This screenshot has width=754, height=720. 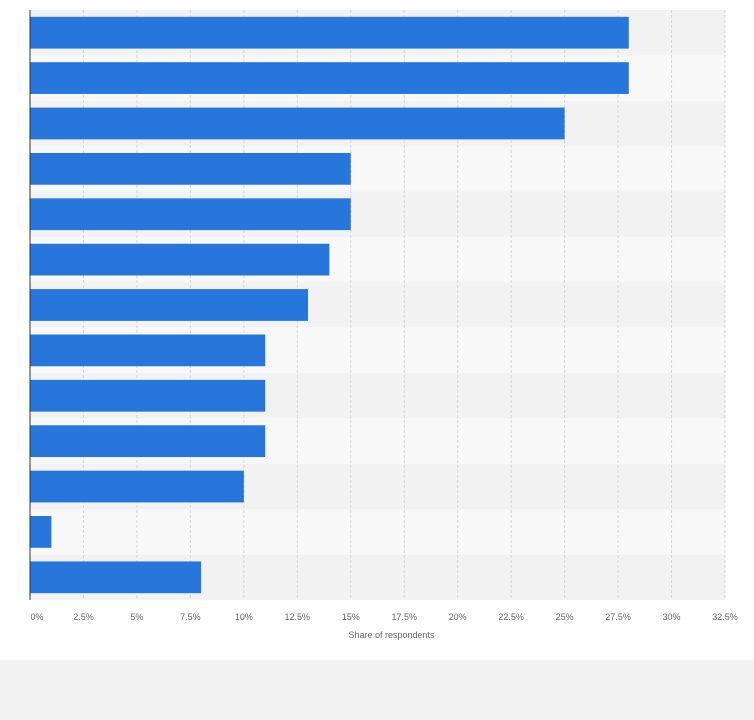 I want to click on footer-area, so click(x=377, y=690).